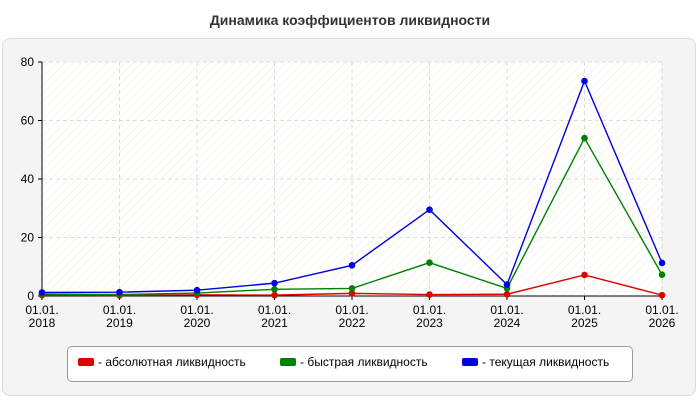 This screenshot has width=700, height=400. I want to click on x-tick-label: 01.01. 2025, so click(584, 316).